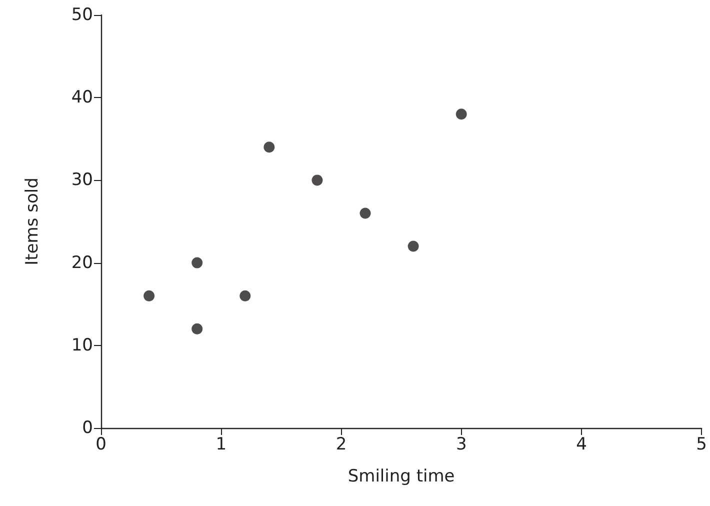 The height and width of the screenshot is (506, 710). Describe the element at coordinates (341, 444) in the screenshot. I see `x-tick-label: 2` at that location.